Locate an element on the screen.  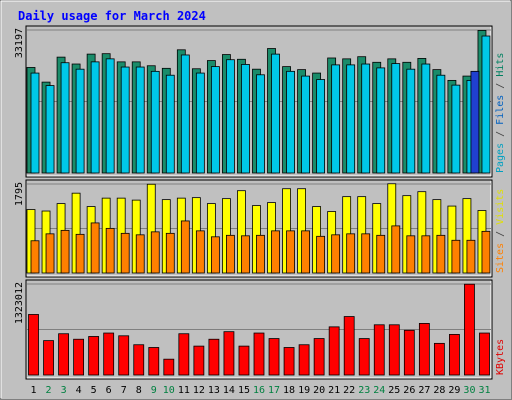
x-tick-label: 15 is located at coordinates (244, 390).